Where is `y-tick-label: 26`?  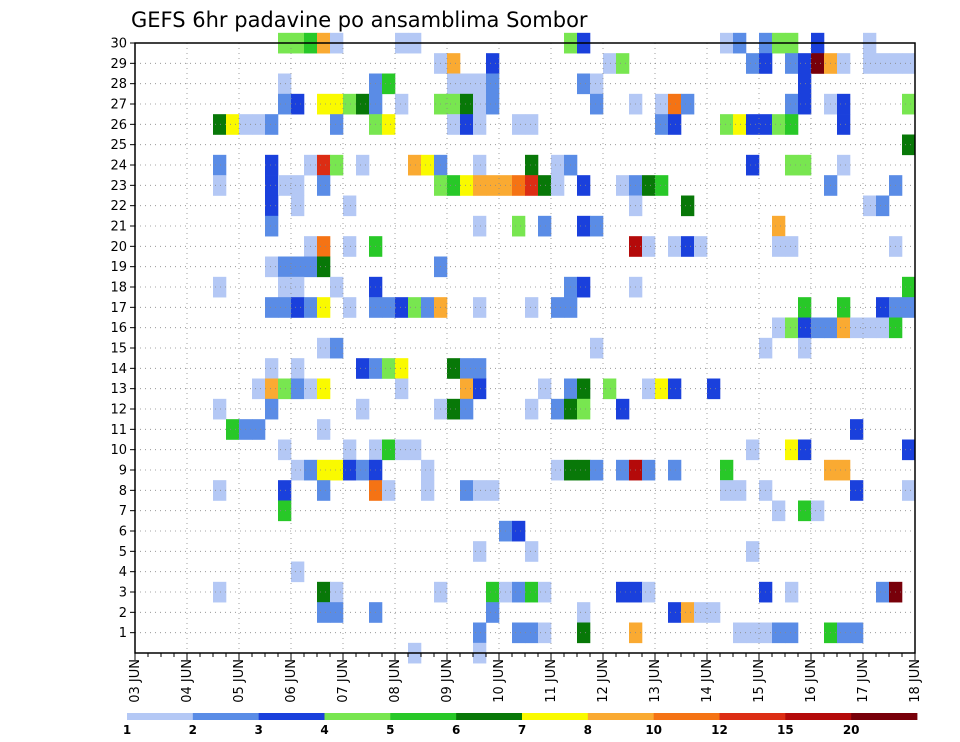 y-tick-label: 26 is located at coordinates (118, 125).